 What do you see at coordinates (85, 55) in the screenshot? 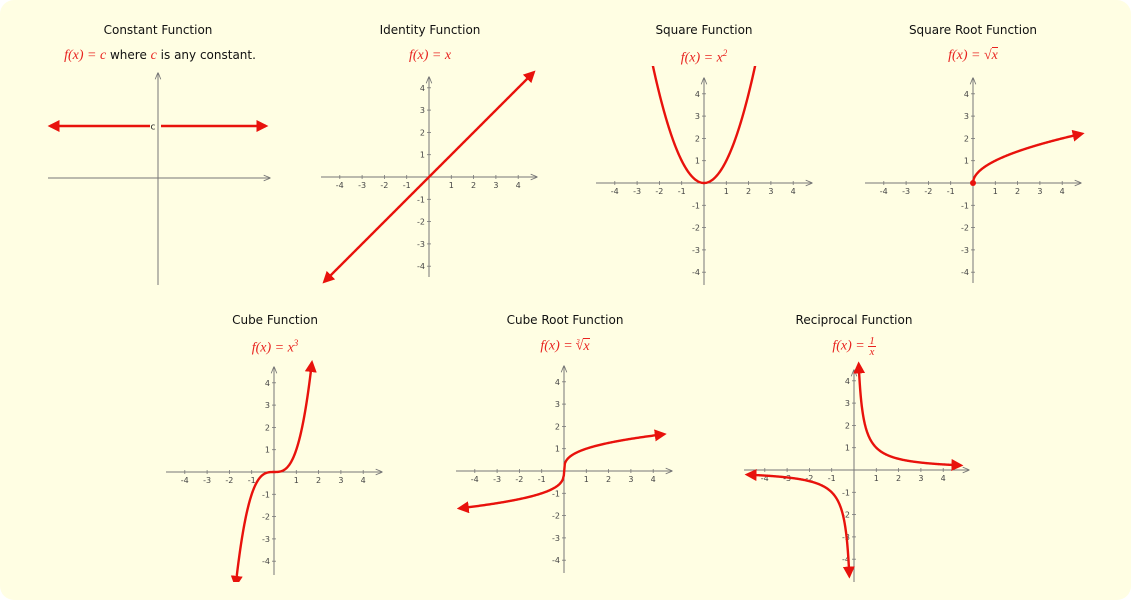
I see `constant-formula-lhs: f(x) = c` at bounding box center [85, 55].